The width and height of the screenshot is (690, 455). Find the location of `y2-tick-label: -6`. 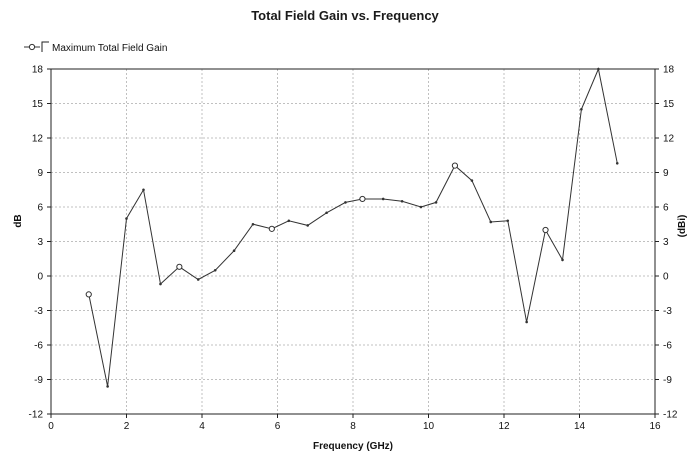

y2-tick-label: -6 is located at coordinates (667, 346).